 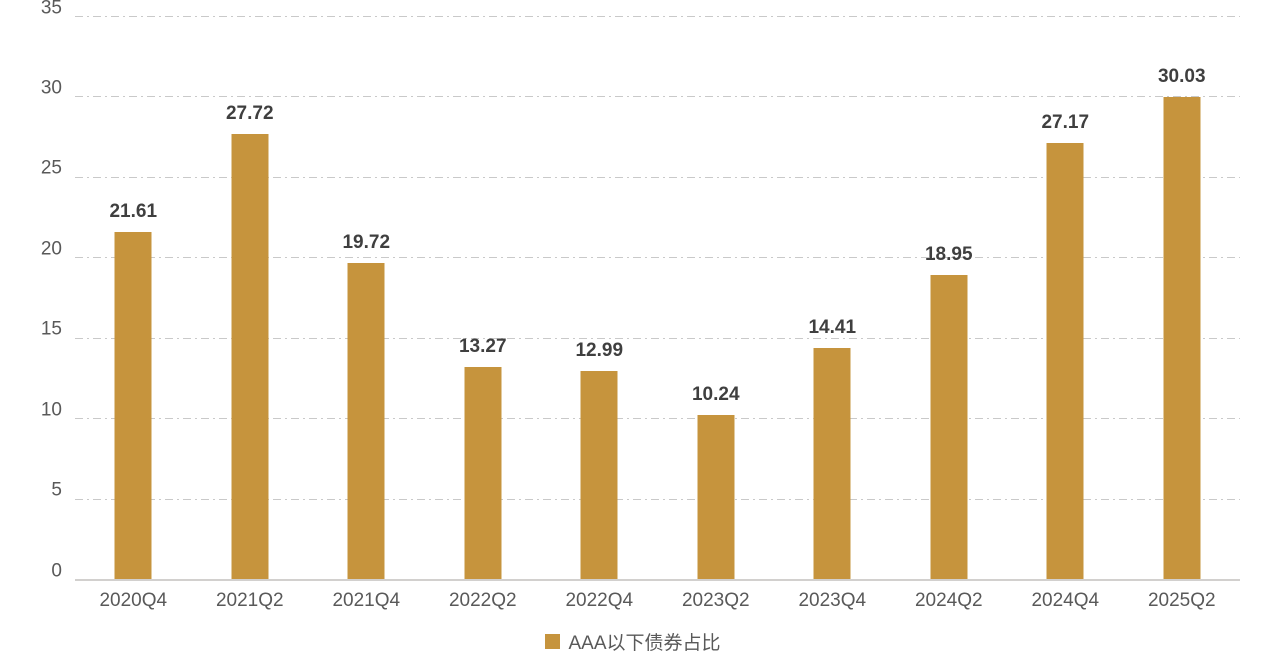 I want to click on x-tick-label-2023Q2: 2023Q2, so click(x=715, y=600).